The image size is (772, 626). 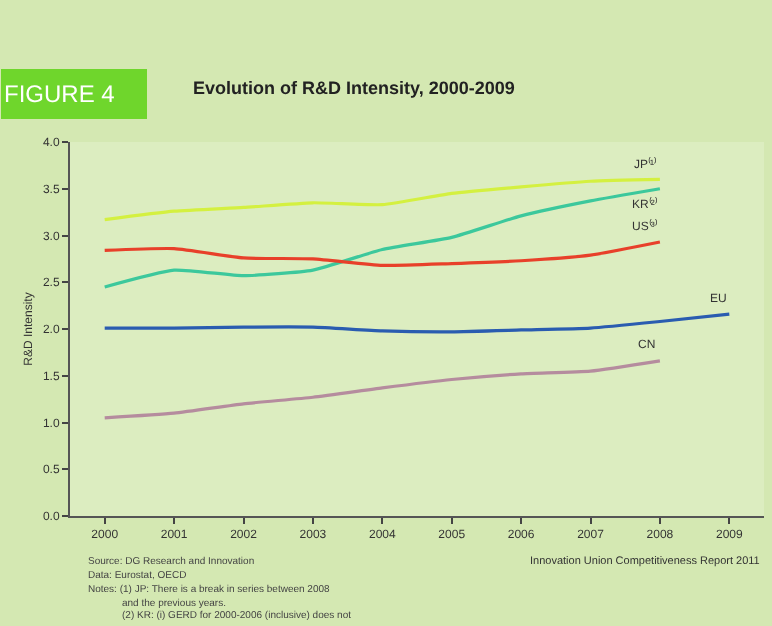 I want to click on chart-title: Evolution of R&D Intensity, 2000-2009, so click(x=354, y=87).